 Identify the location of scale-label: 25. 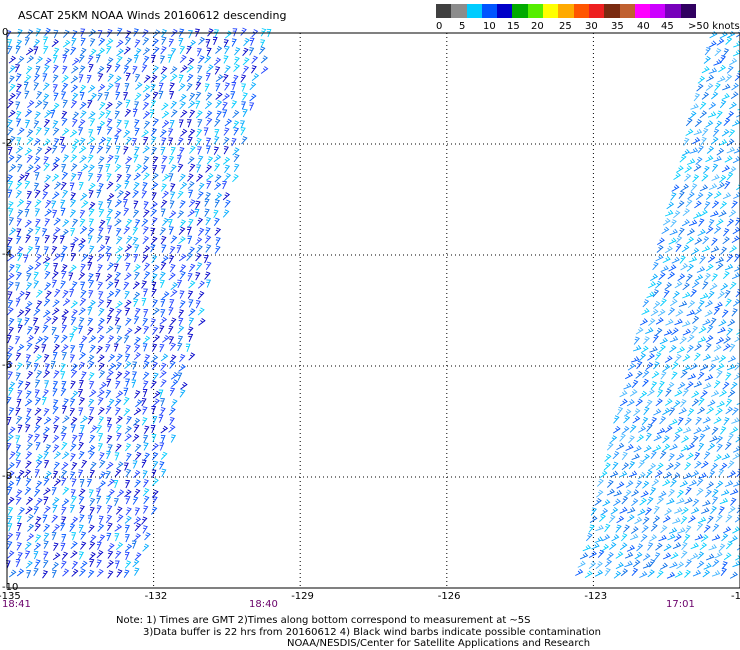
(565, 26).